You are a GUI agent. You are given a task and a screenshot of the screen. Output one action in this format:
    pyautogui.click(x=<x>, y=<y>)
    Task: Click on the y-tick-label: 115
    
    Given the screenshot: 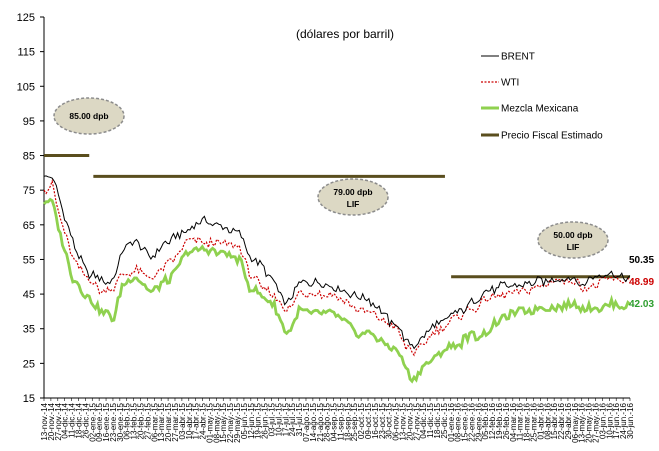 What is the action you would take?
    pyautogui.click(x=26, y=53)
    